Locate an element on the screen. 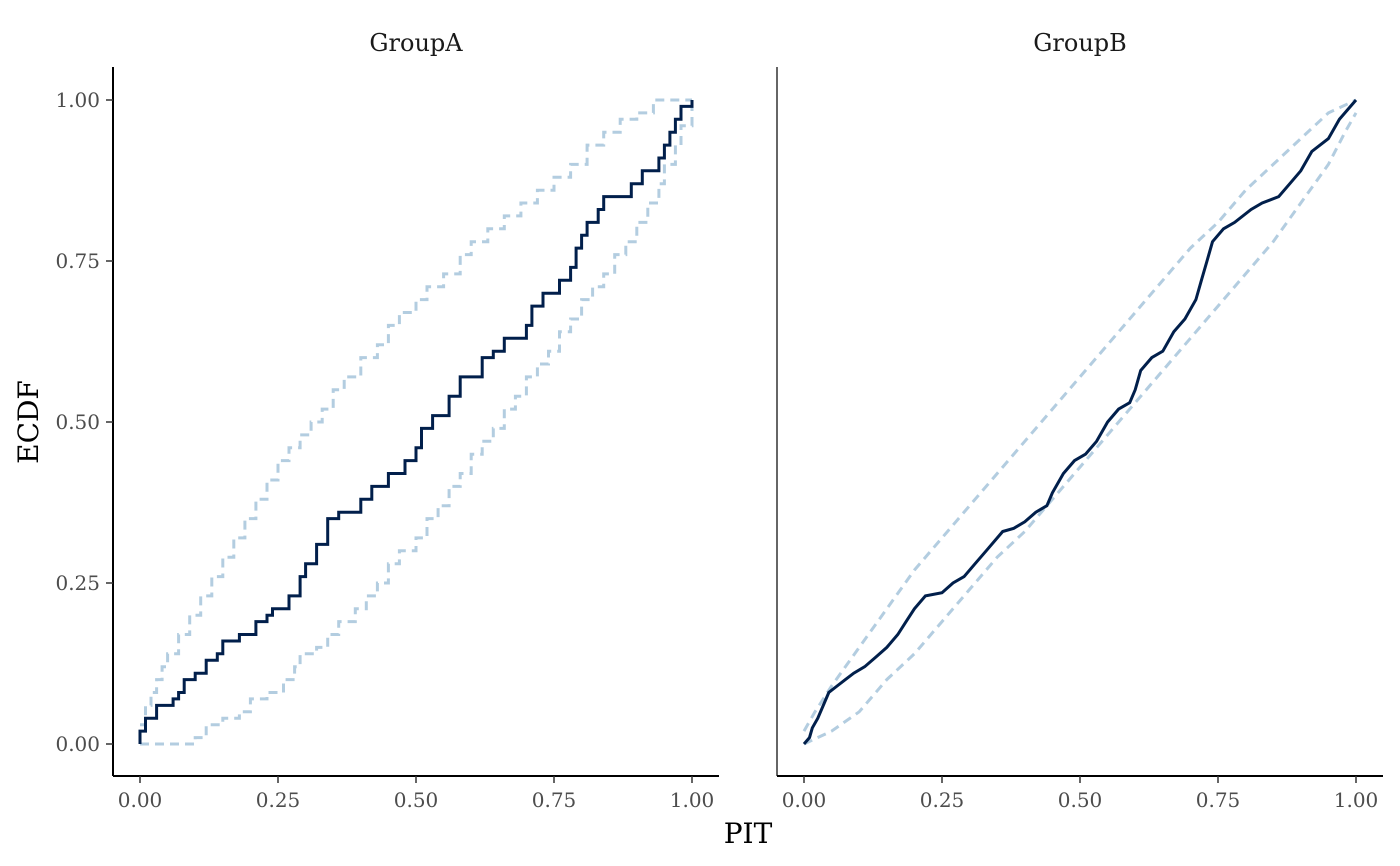 The height and width of the screenshot is (866, 1400). y-axis-ticks: 0.00 0.25 0.50 0.75 1.00 is located at coordinates (84, 422).